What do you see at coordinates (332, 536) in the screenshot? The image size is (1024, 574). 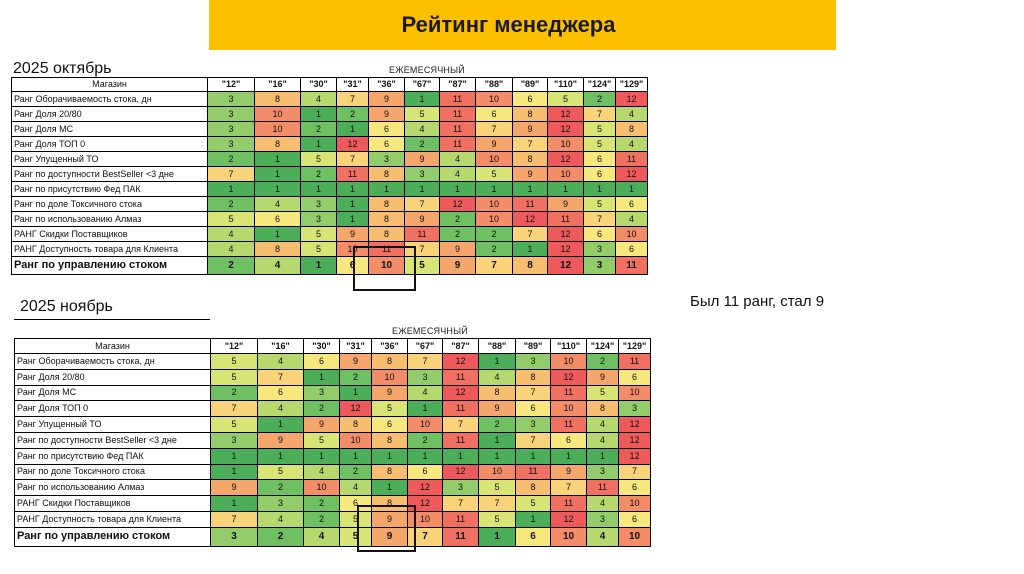 I see `total-row: Ранг по управлению стоком 3 2 4 5 9 7 11 1 6 10 4 10` at bounding box center [332, 536].